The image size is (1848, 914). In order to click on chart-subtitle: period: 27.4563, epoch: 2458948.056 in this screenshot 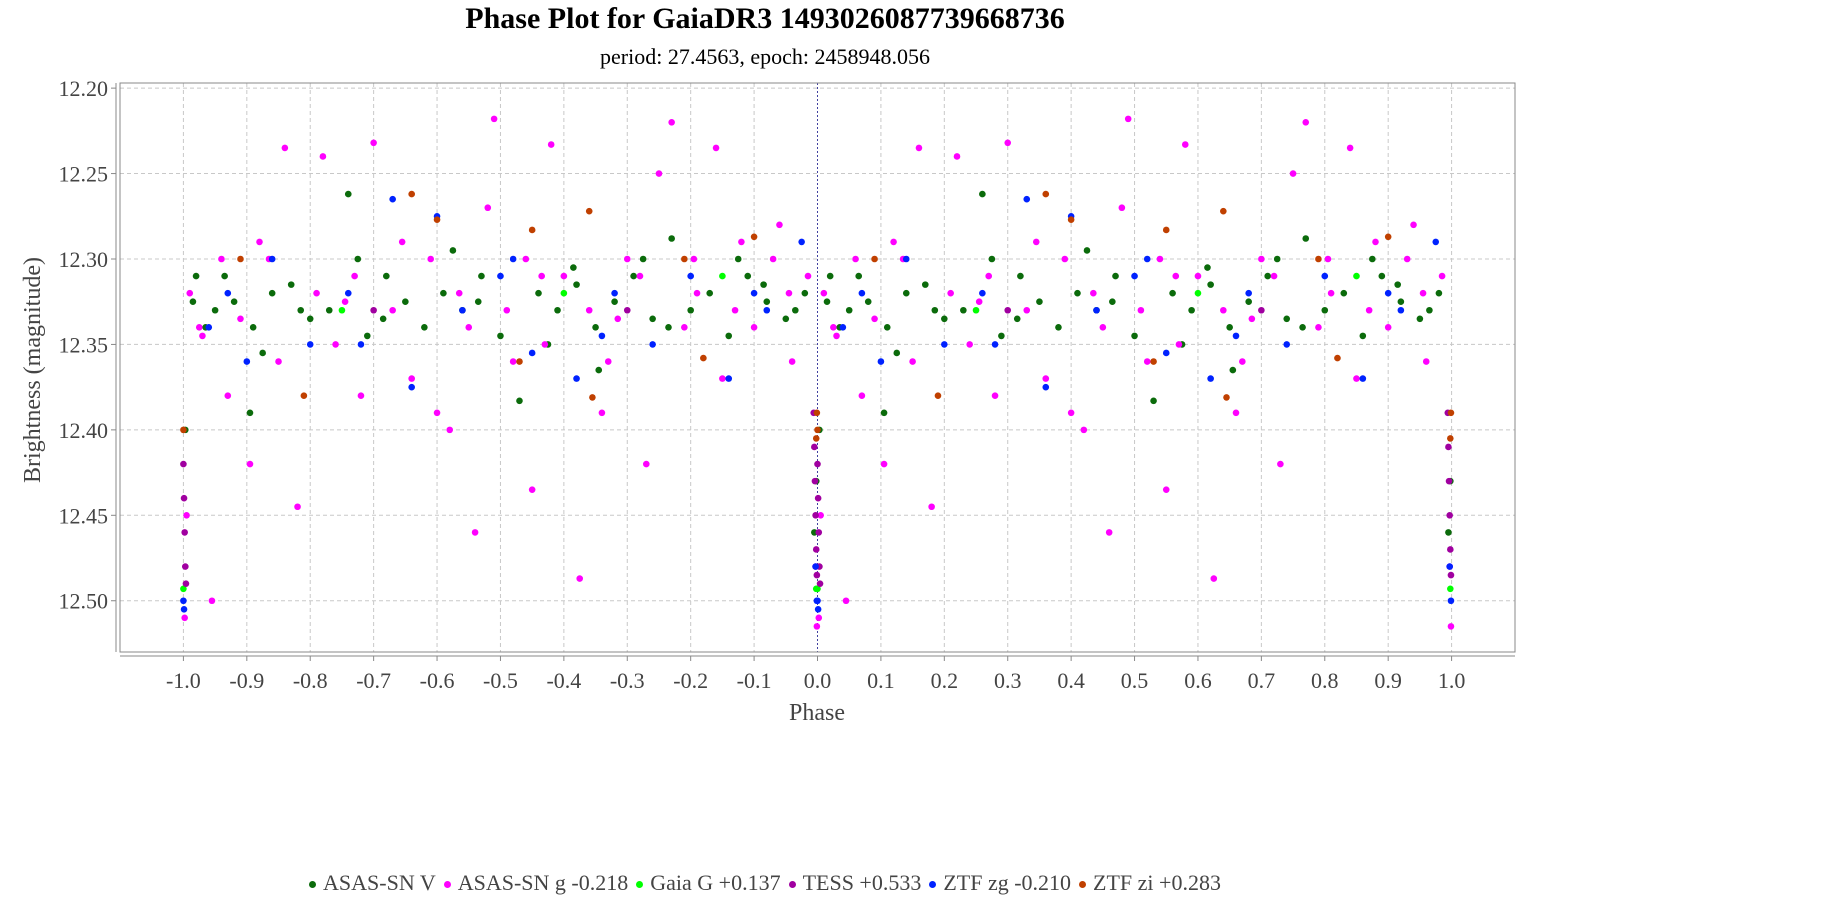, I will do `click(765, 56)`.